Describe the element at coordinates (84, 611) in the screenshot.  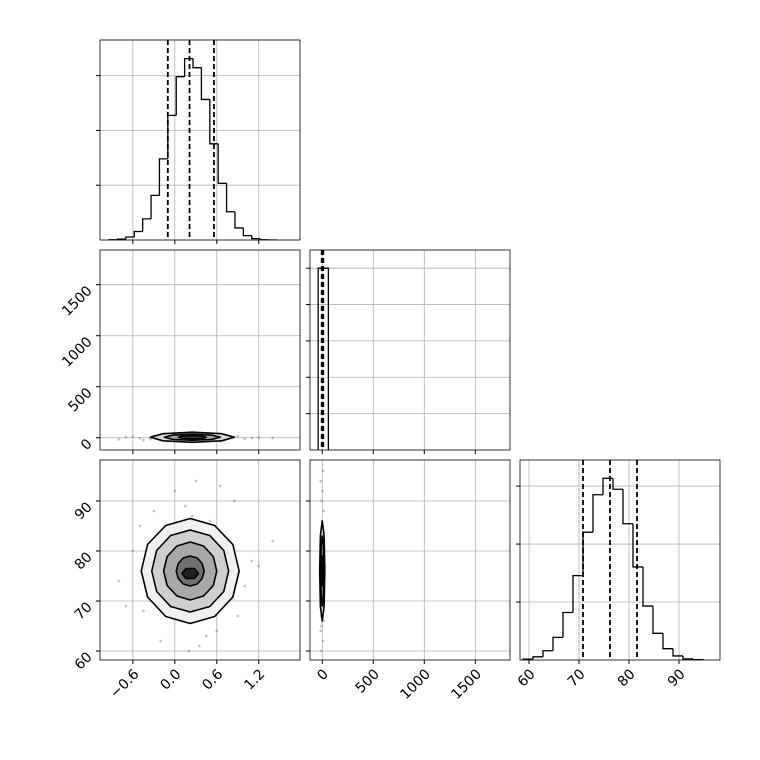
I see `y-tick-label: 70` at that location.